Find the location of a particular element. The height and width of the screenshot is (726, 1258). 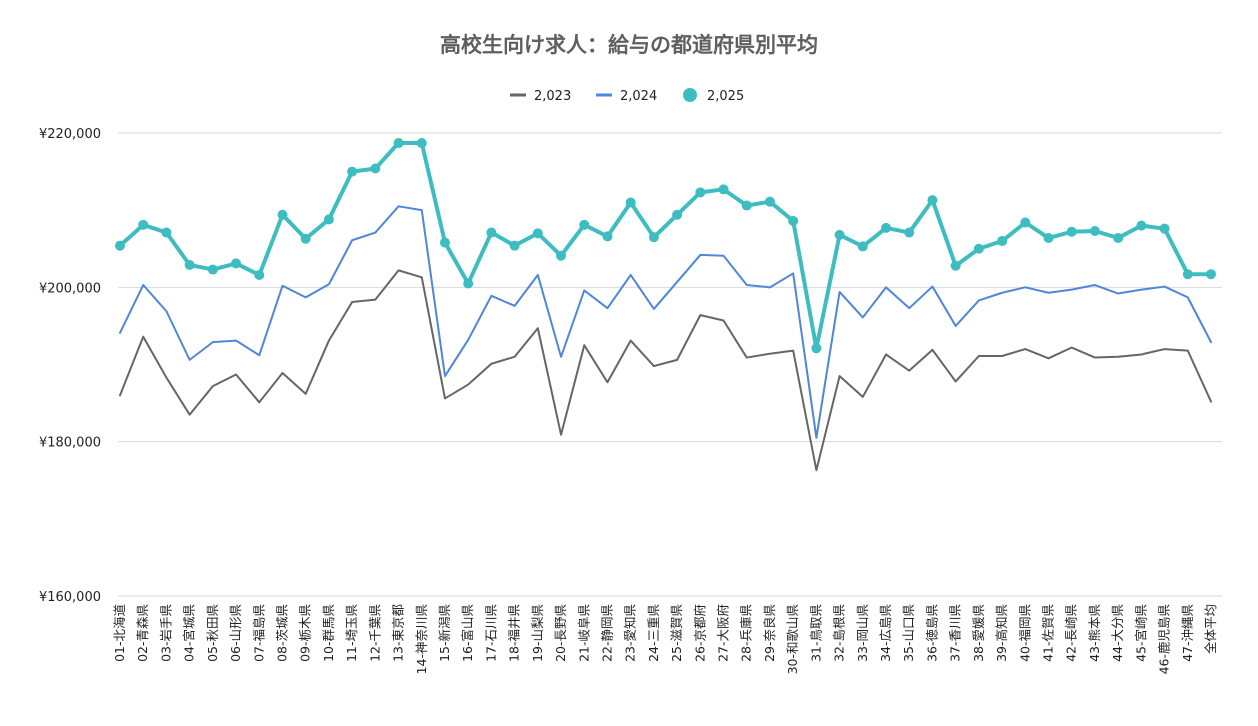

x-tick-label: 16-富山県 is located at coordinates (467, 633).